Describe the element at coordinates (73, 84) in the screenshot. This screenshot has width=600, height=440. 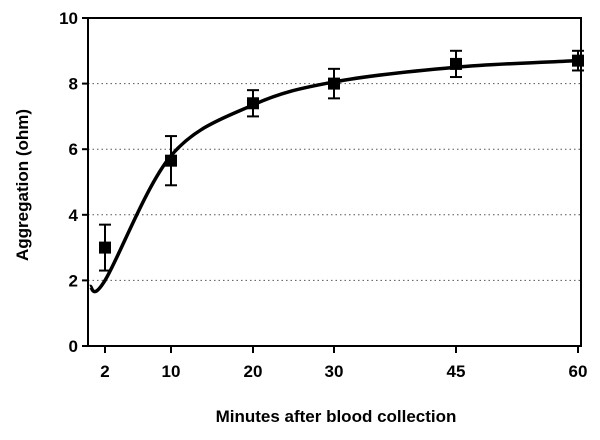
I see `y-tick-label-8: 8` at that location.